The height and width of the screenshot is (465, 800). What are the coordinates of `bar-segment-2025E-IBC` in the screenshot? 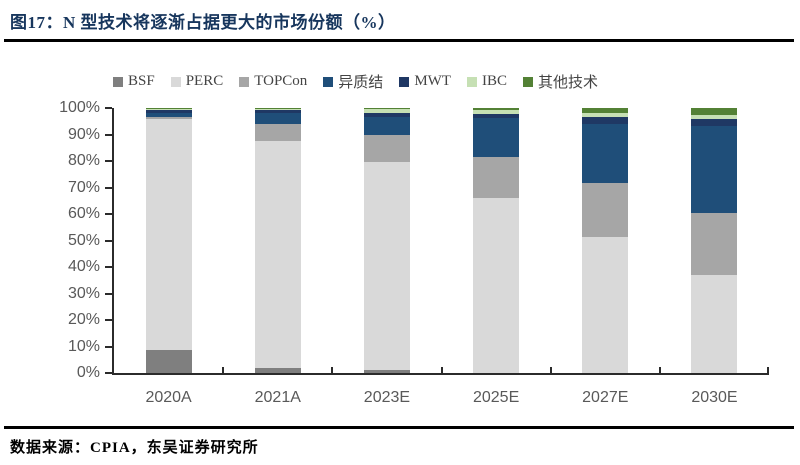 It's located at (496, 112).